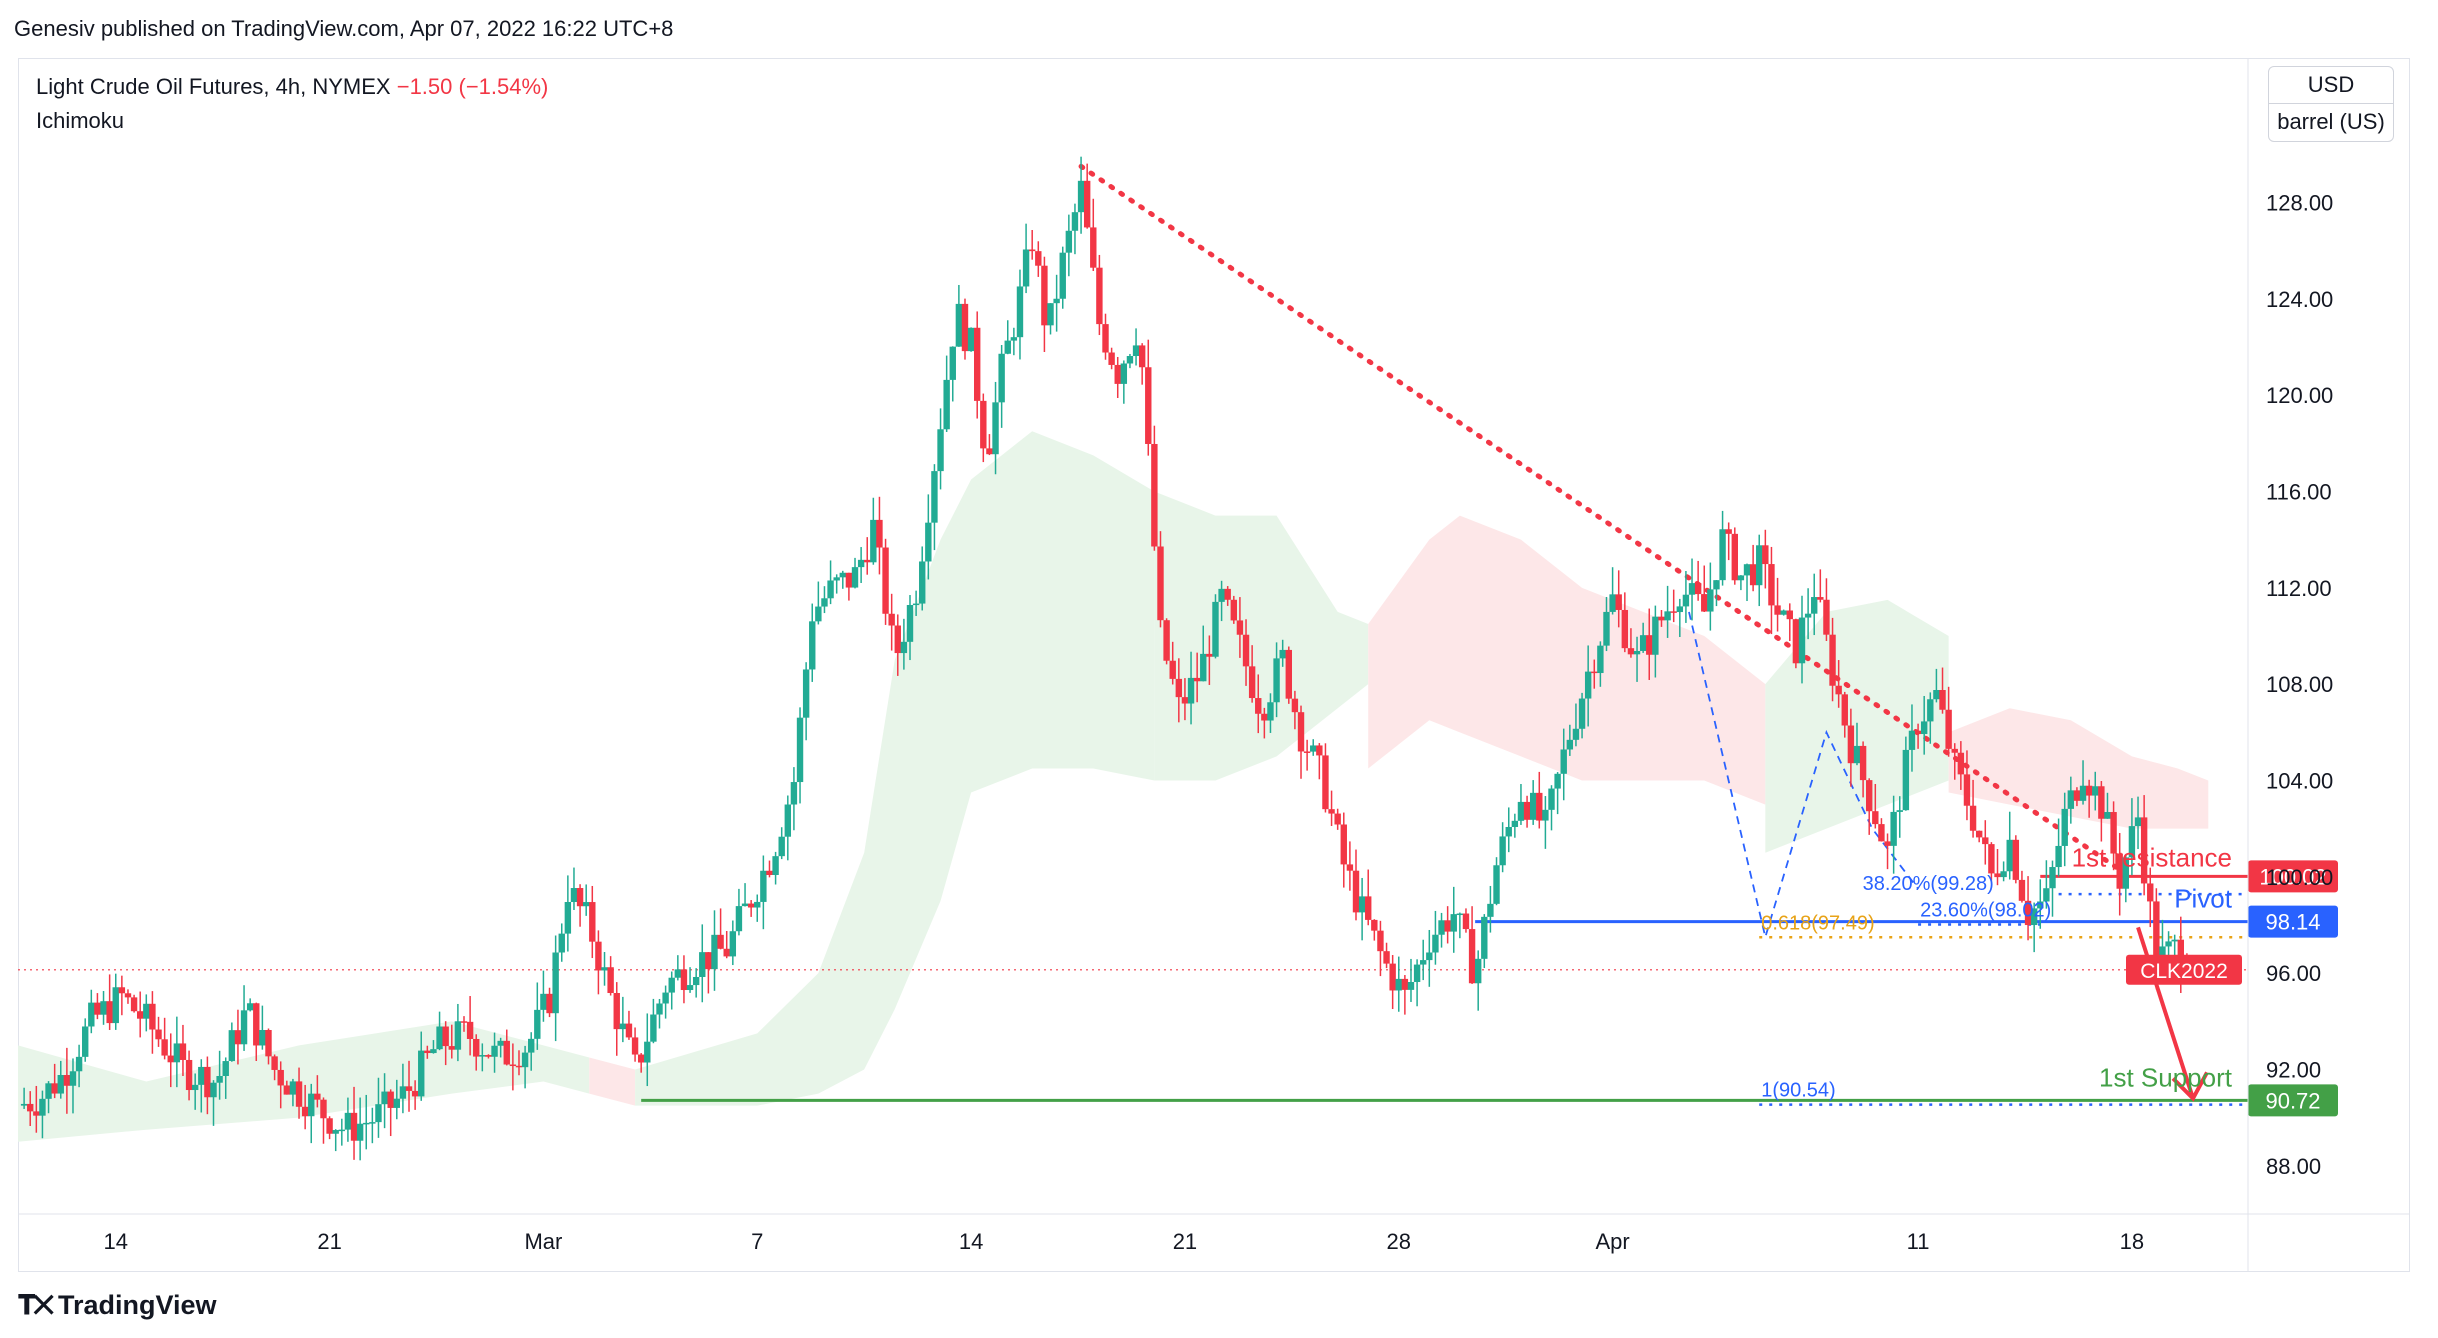  What do you see at coordinates (2331, 84) in the screenshot?
I see `currency-label: USD` at bounding box center [2331, 84].